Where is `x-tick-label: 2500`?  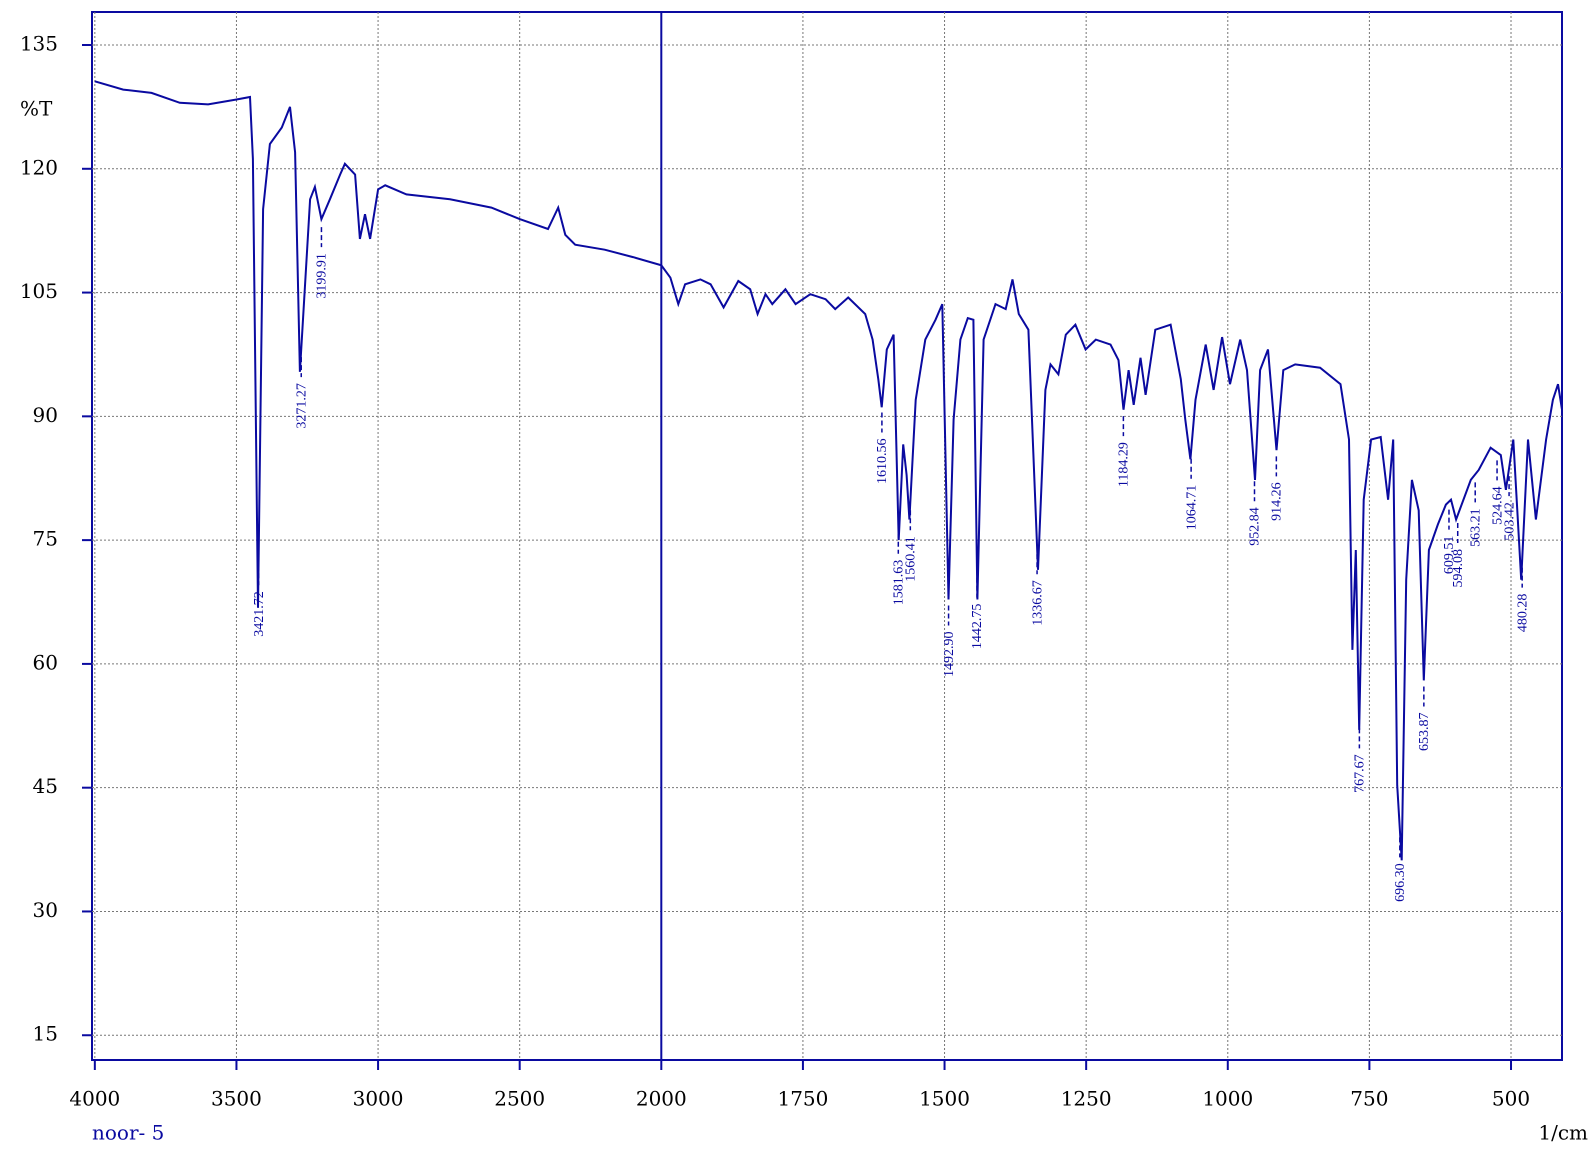 x-tick-label: 2500 is located at coordinates (519, 1099).